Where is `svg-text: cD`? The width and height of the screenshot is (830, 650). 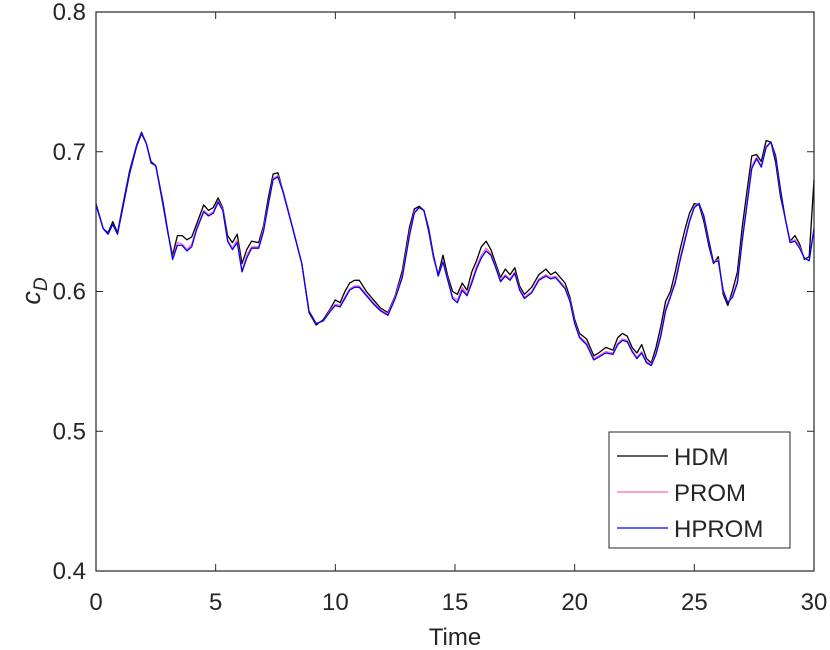 svg-text: cD is located at coordinates (34, 291).